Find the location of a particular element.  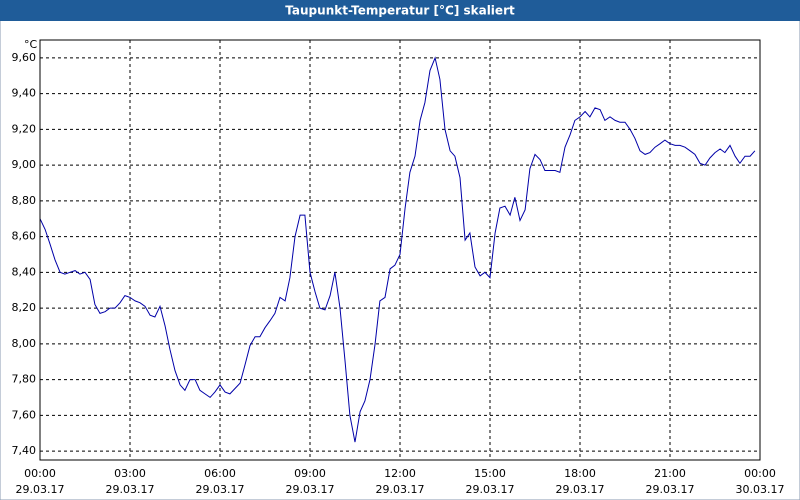

title-bar is located at coordinates (400, 10).